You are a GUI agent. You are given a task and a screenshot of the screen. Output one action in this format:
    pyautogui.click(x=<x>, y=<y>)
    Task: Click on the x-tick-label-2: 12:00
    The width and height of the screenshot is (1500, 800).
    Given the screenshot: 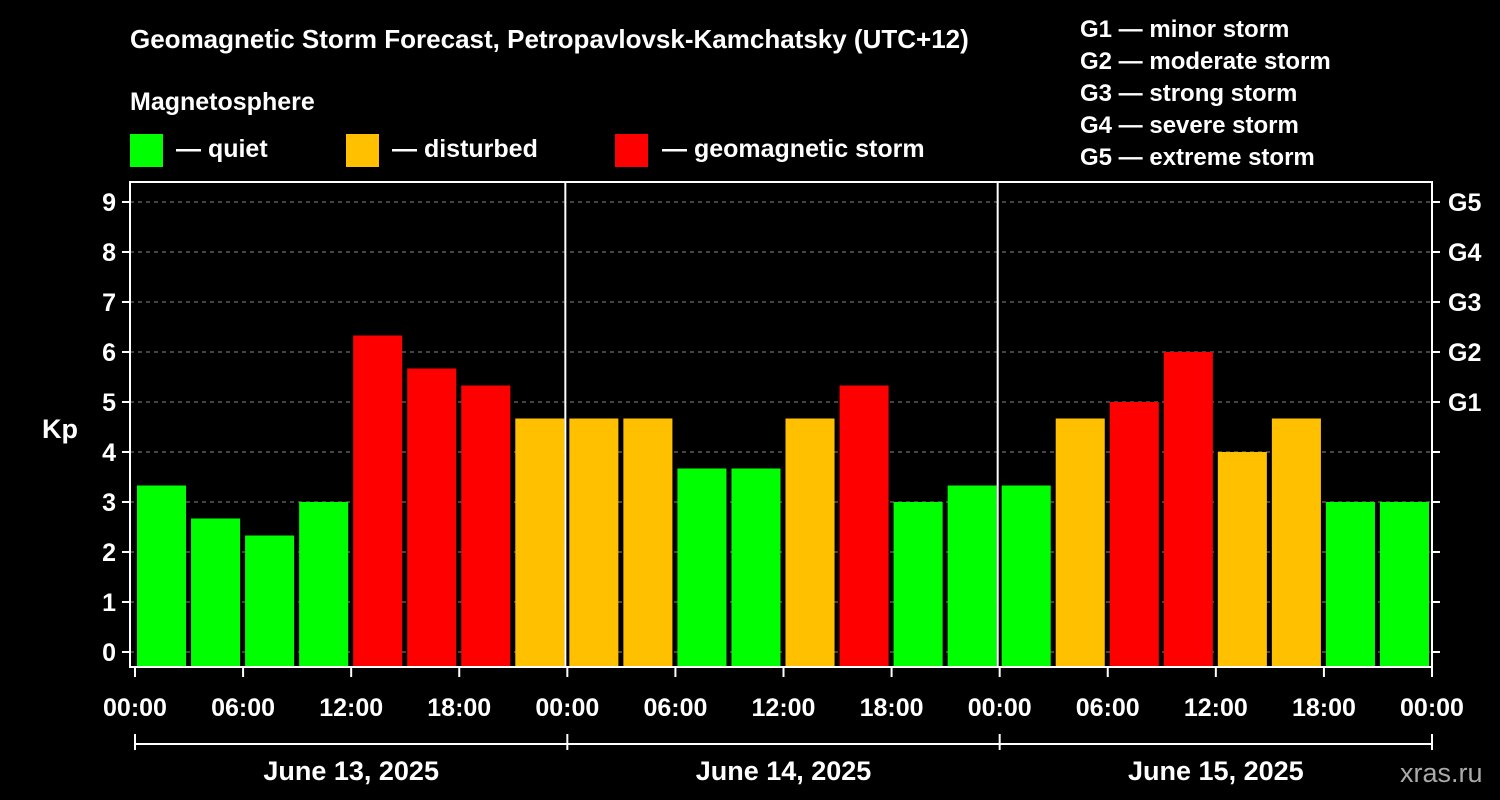 What is the action you would take?
    pyautogui.click(x=351, y=708)
    